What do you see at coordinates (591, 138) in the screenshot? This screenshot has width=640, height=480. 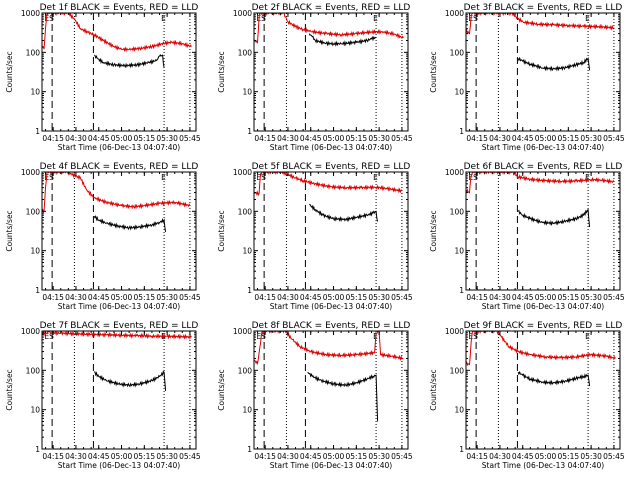 I see `x-tick-label: 05:30` at bounding box center [591, 138].